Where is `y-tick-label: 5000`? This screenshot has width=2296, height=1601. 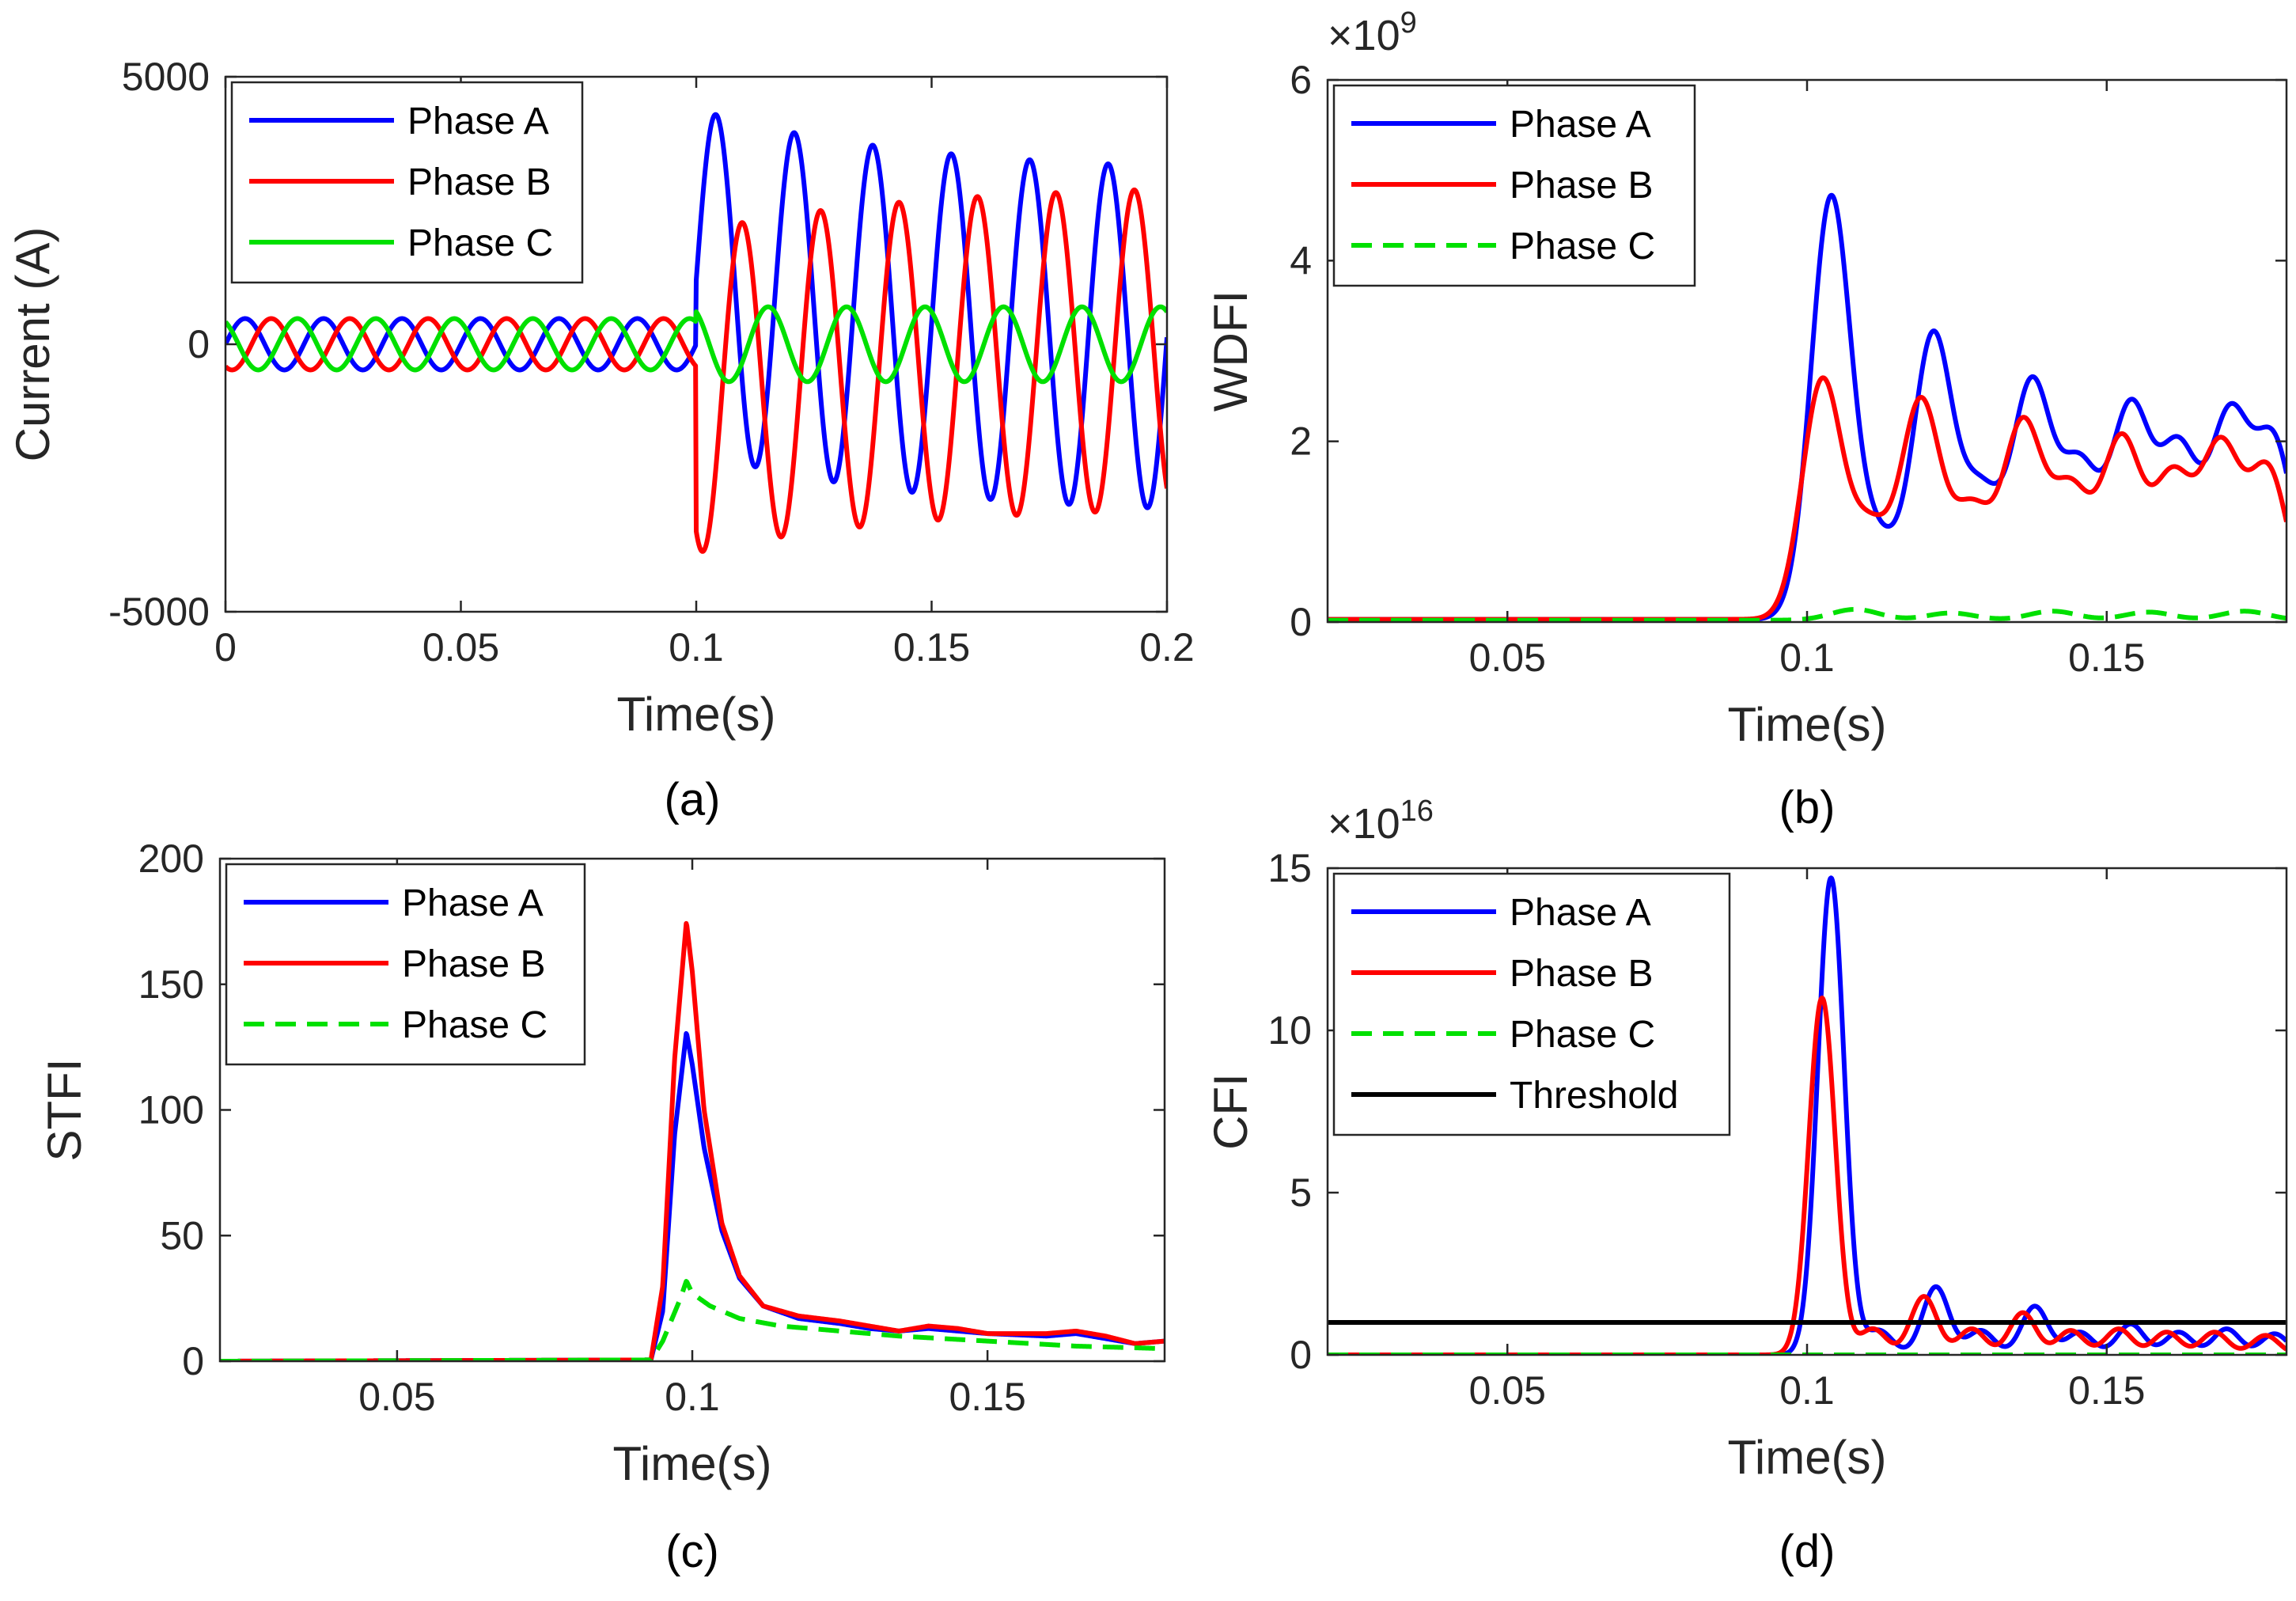 y-tick-label: 5000 is located at coordinates (166, 77).